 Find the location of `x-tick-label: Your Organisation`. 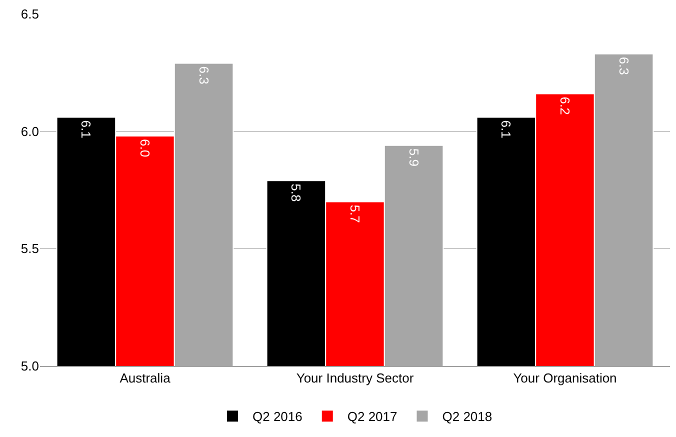

x-tick-label: Your Organisation is located at coordinates (565, 378).